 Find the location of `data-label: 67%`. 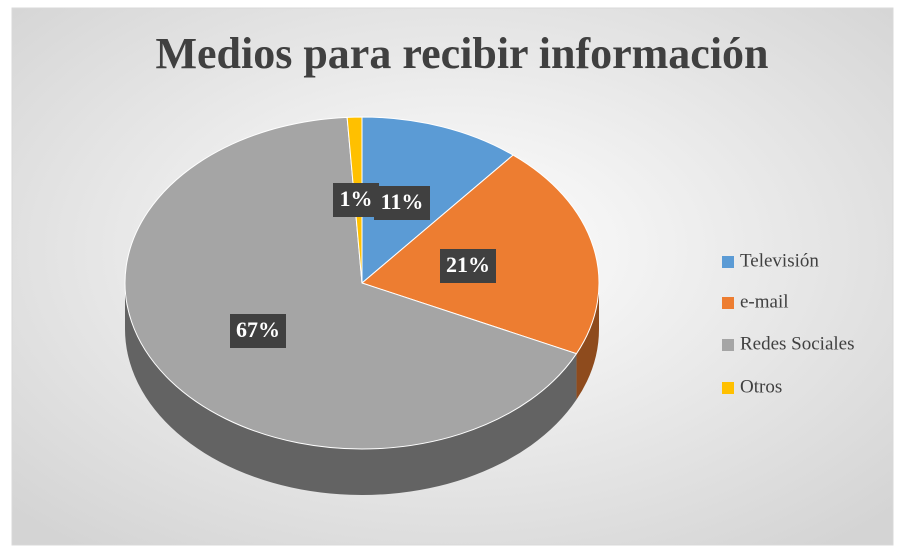

data-label: 67% is located at coordinates (258, 329).